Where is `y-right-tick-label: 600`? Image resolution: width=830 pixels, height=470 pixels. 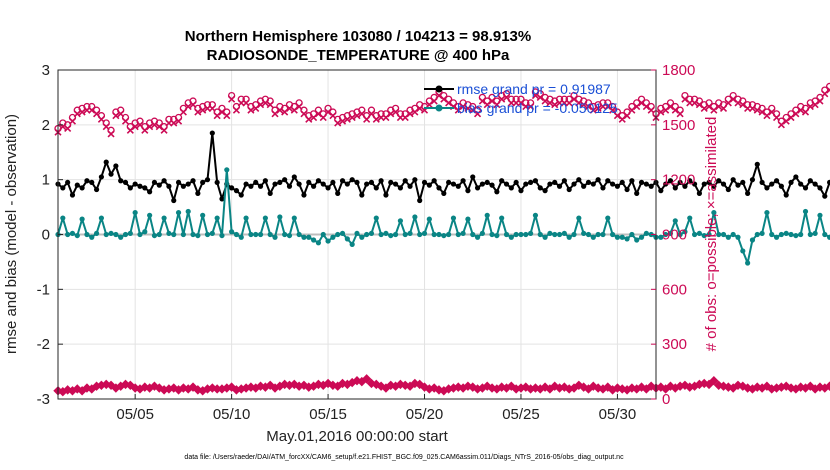 y-right-tick-label: 600 is located at coordinates (674, 289).